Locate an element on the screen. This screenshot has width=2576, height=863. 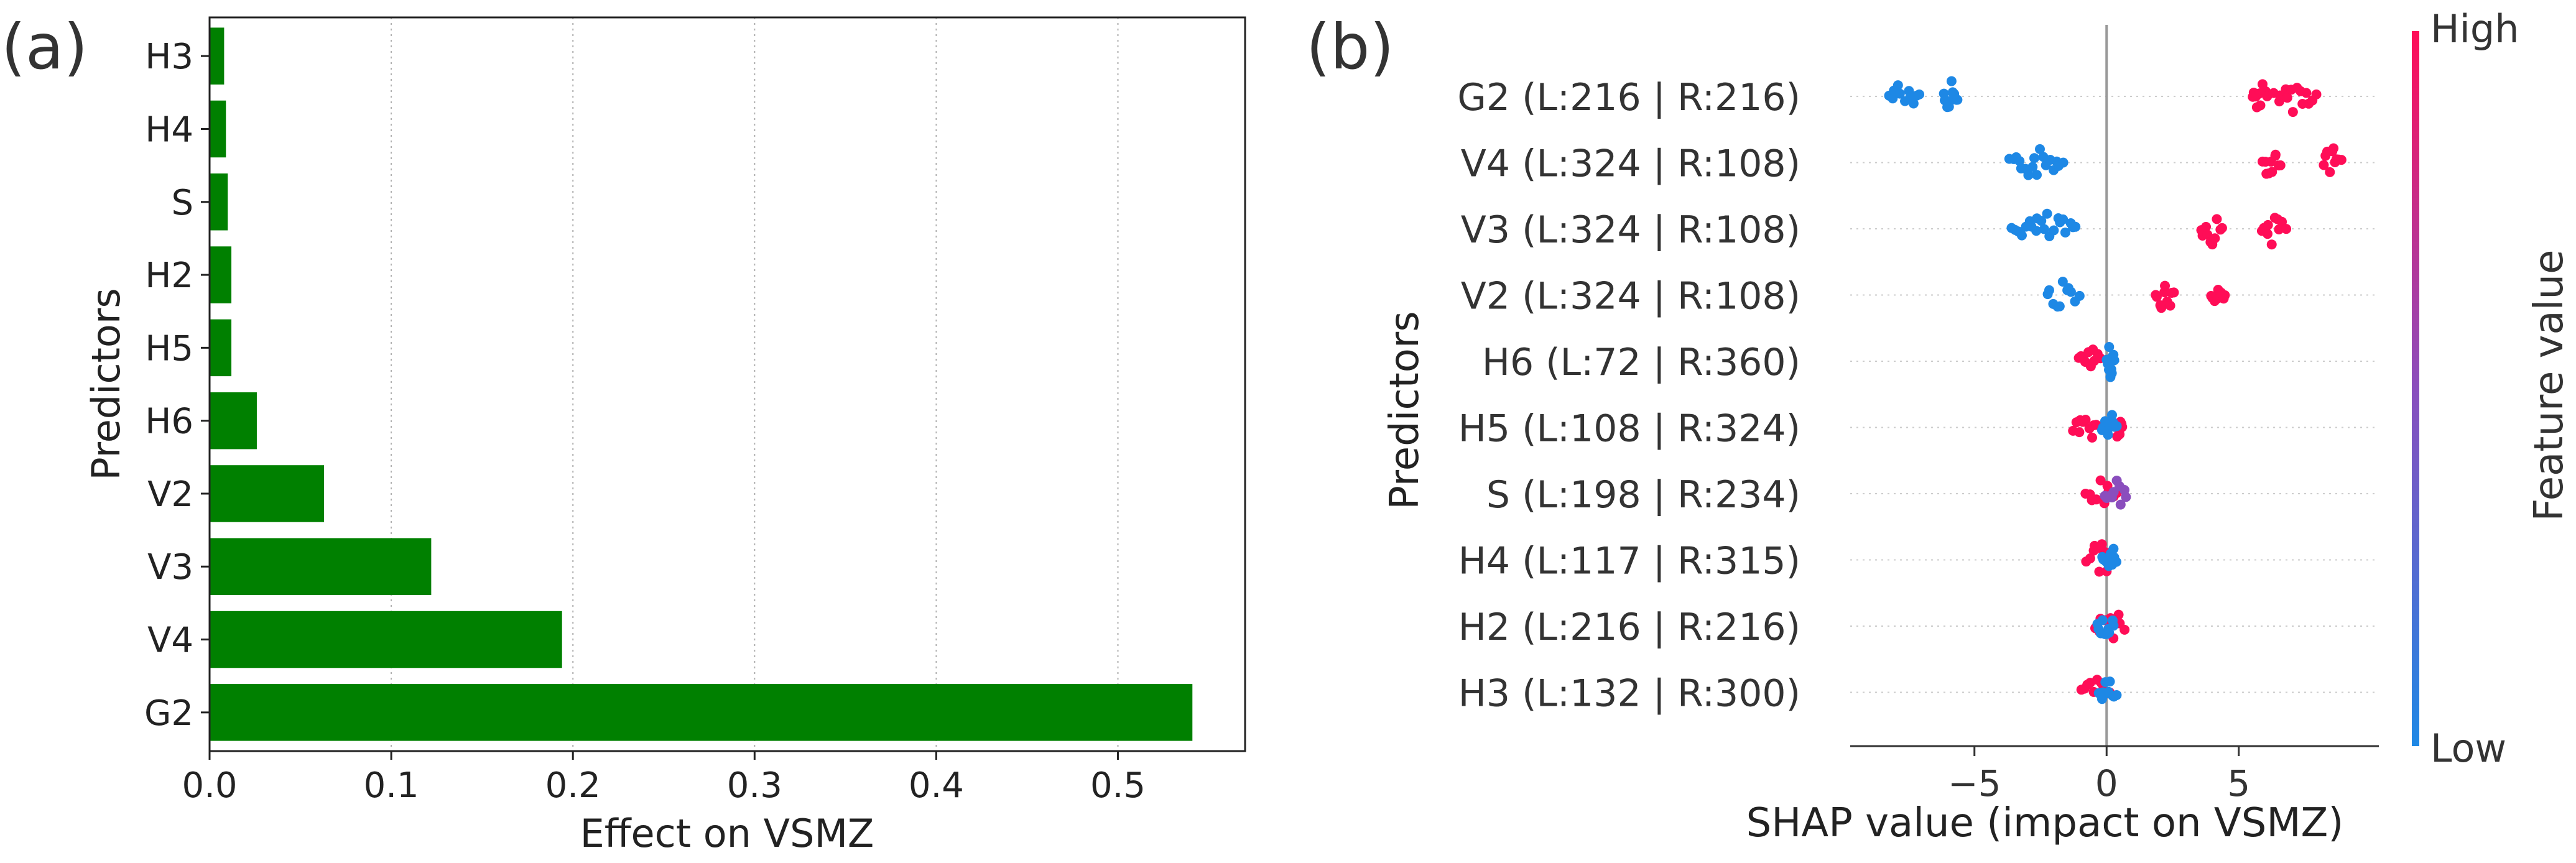
panel-b-y-tick-label: V4 (L:324 | R:108) is located at coordinates (1631, 164).